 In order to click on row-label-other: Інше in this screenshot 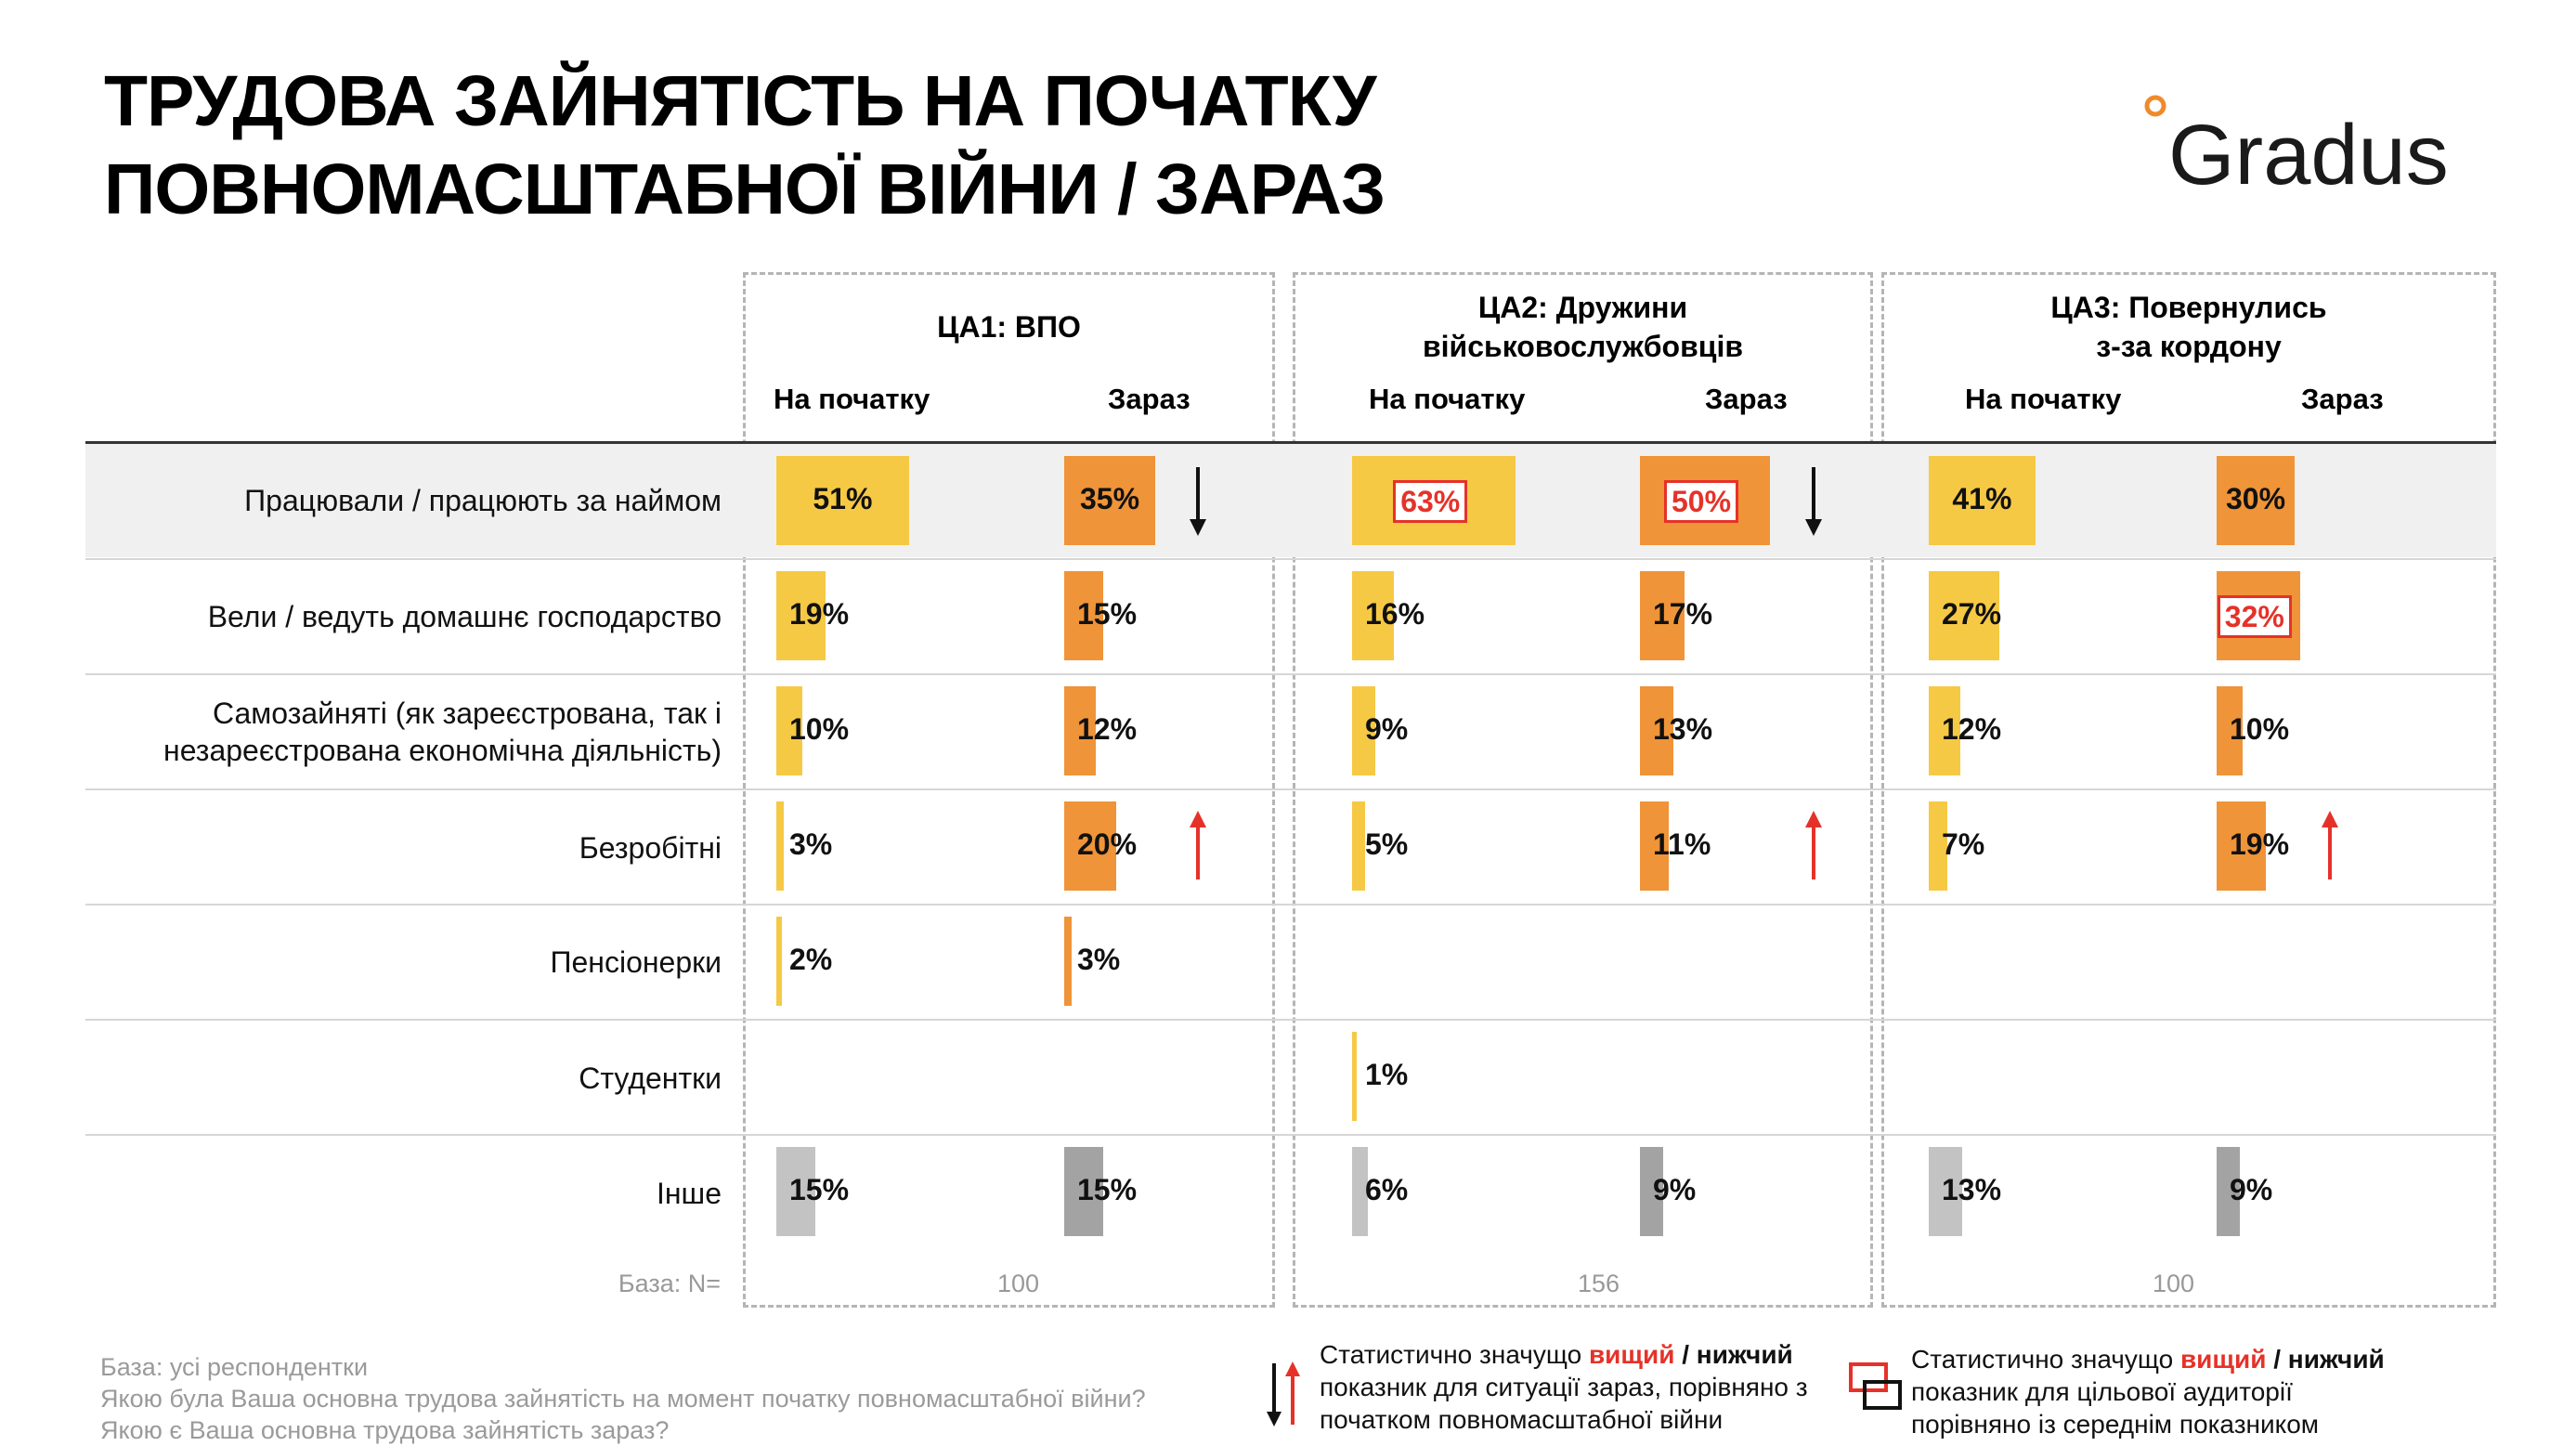, I will do `click(689, 1193)`.